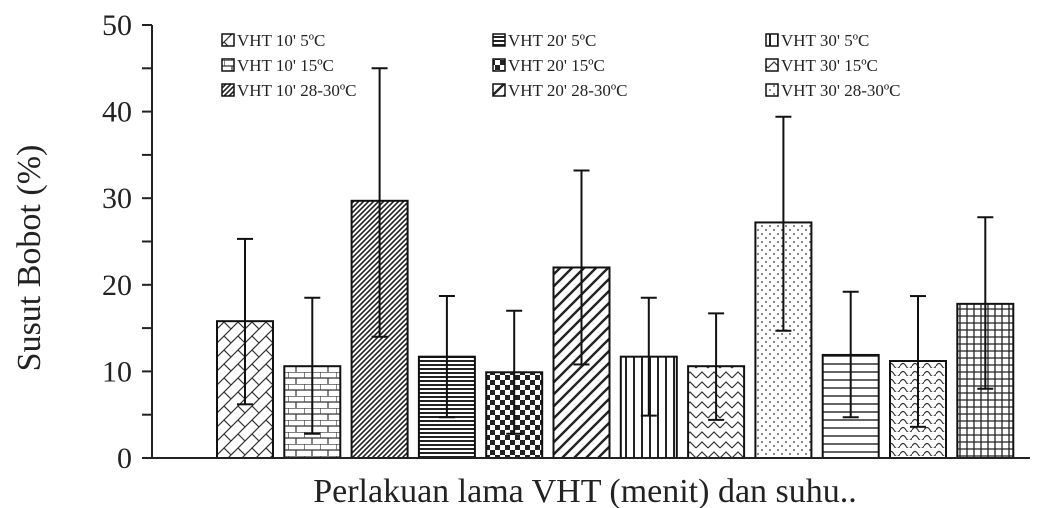  I want to click on legend-label: VHT 20' 5ºC, so click(552, 40).